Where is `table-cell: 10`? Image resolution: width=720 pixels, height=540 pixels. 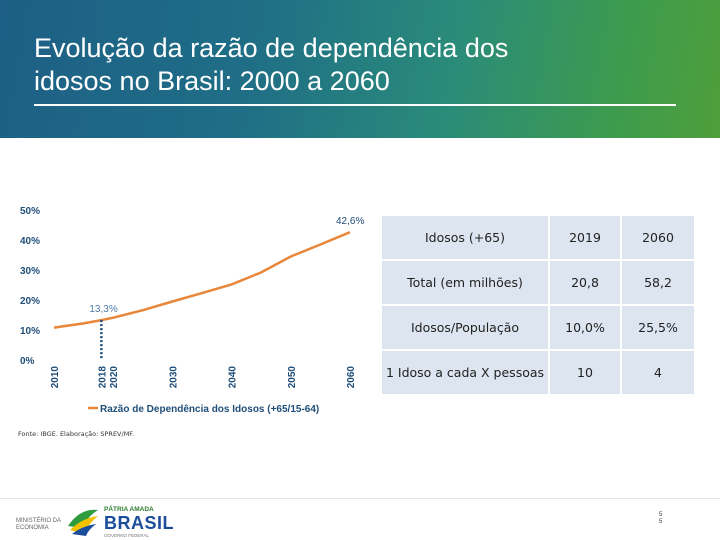 table-cell: 10 is located at coordinates (585, 372).